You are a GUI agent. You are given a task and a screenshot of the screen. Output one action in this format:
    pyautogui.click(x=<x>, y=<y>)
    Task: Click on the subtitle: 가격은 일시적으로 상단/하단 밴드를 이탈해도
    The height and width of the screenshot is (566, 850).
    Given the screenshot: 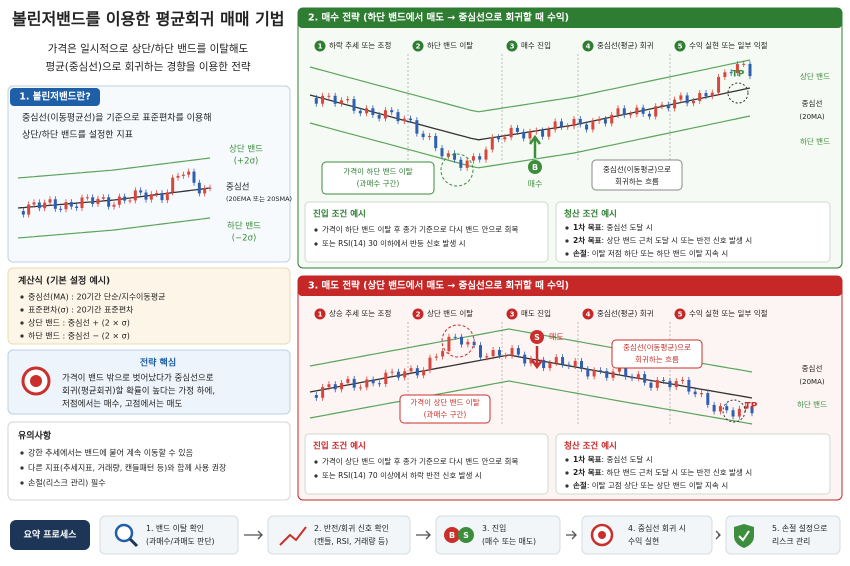 What is the action you would take?
    pyautogui.click(x=148, y=48)
    